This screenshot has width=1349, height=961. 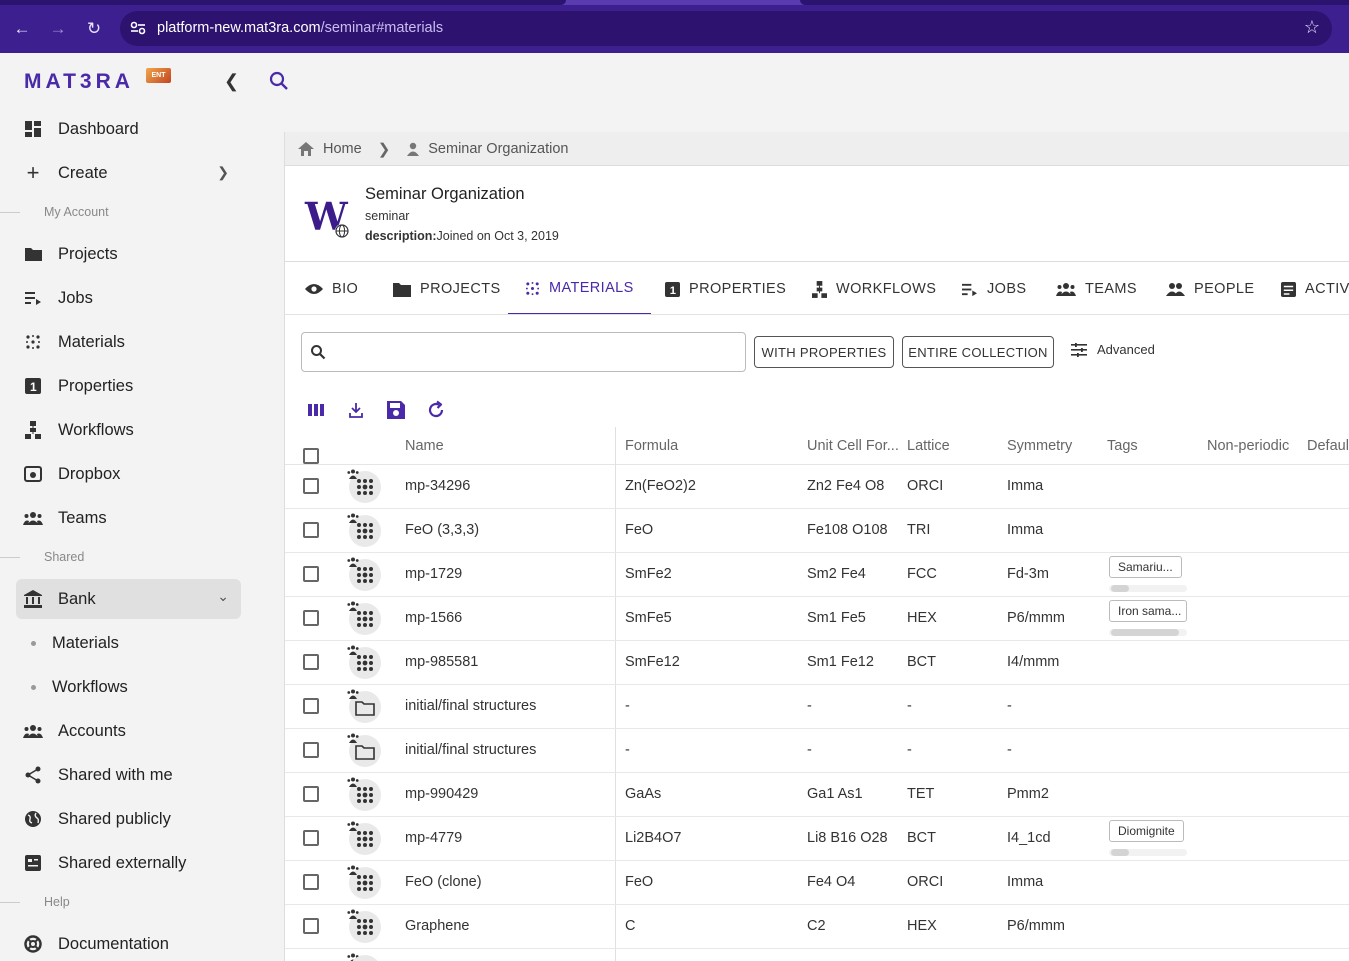 I want to click on reload-icon: ↻, so click(x=94, y=29).